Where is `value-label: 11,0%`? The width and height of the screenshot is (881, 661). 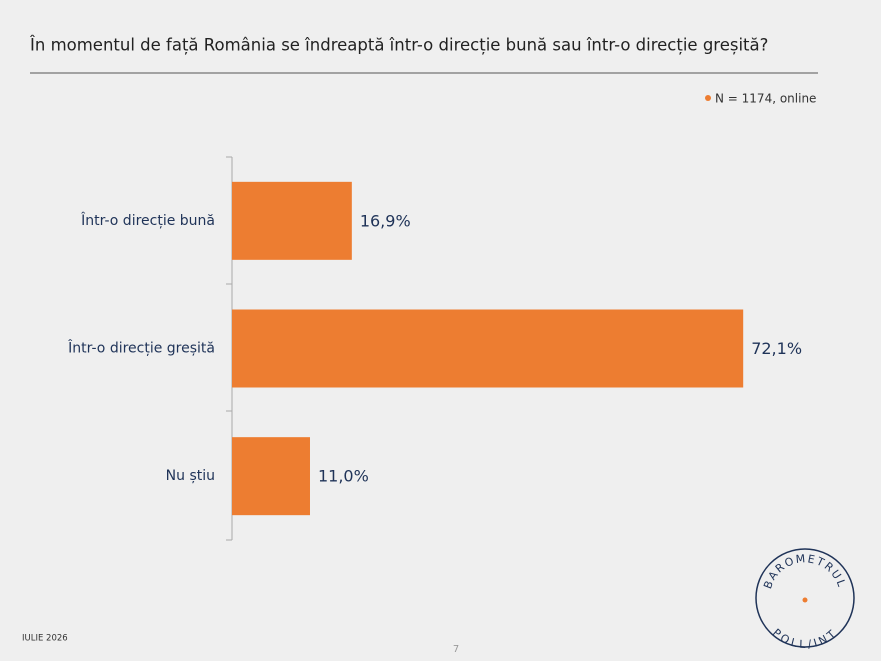 value-label: 11,0% is located at coordinates (343, 476).